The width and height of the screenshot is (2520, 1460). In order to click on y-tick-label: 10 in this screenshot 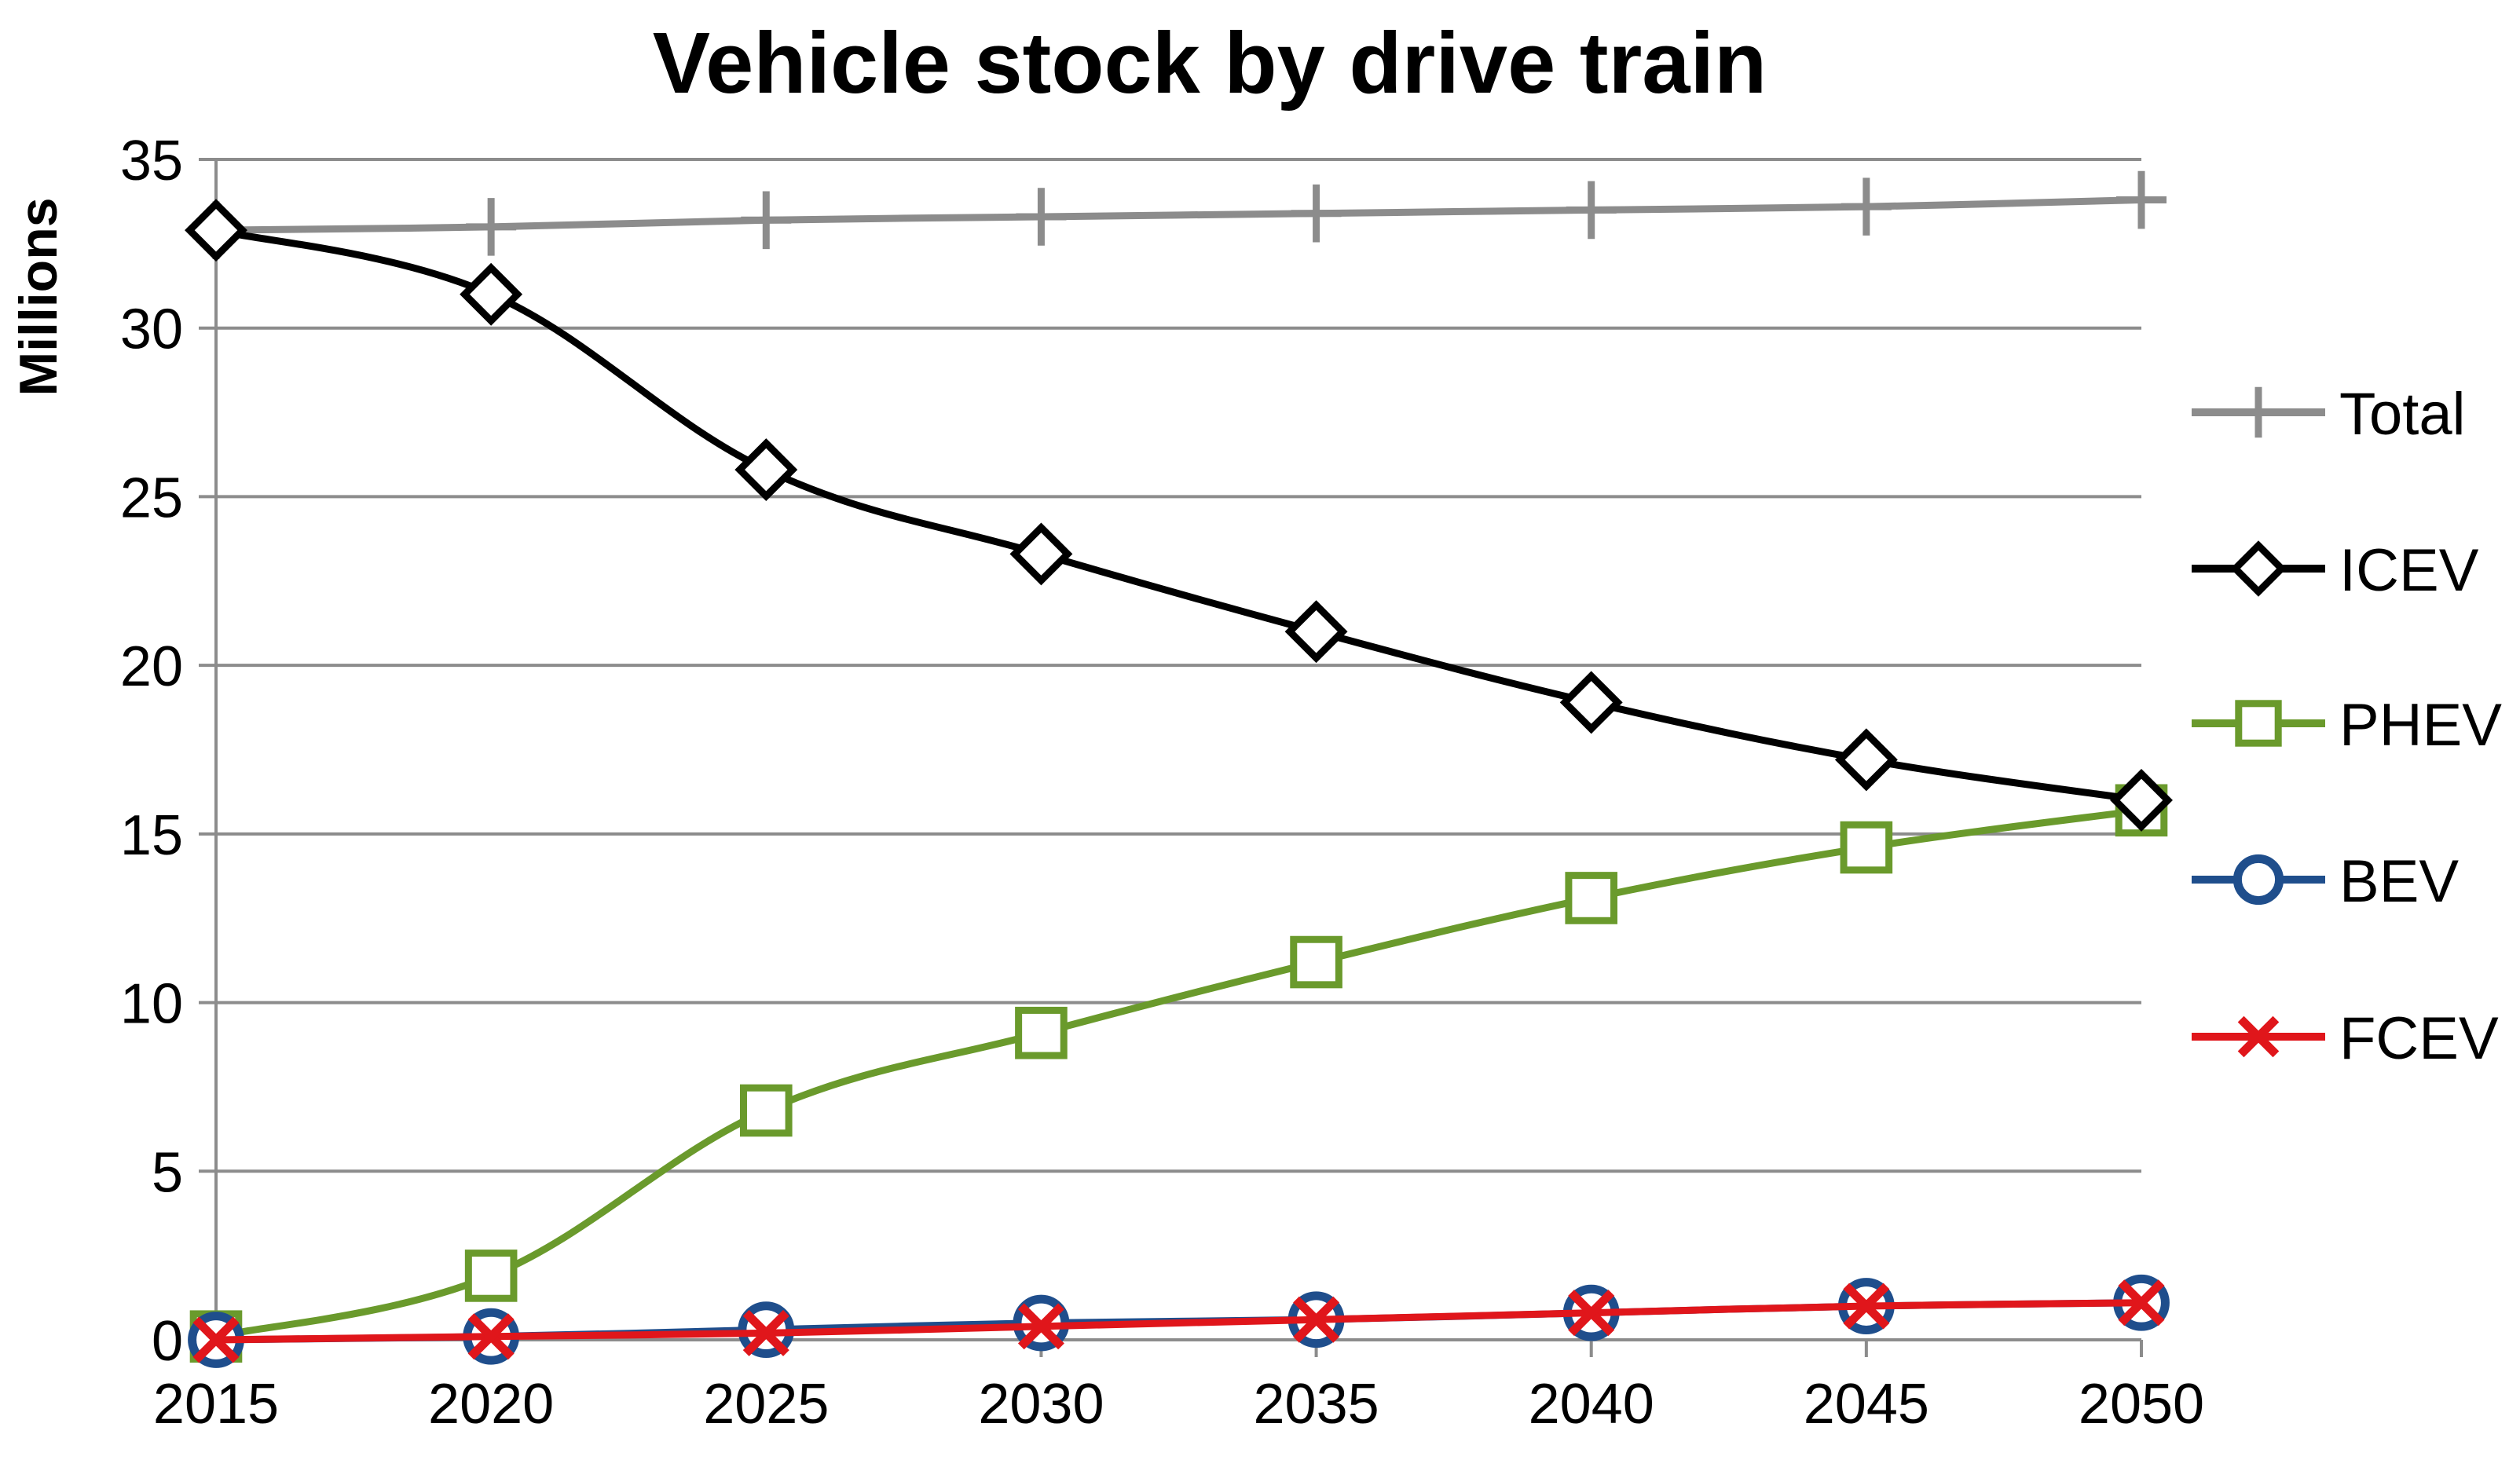, I will do `click(151, 1004)`.